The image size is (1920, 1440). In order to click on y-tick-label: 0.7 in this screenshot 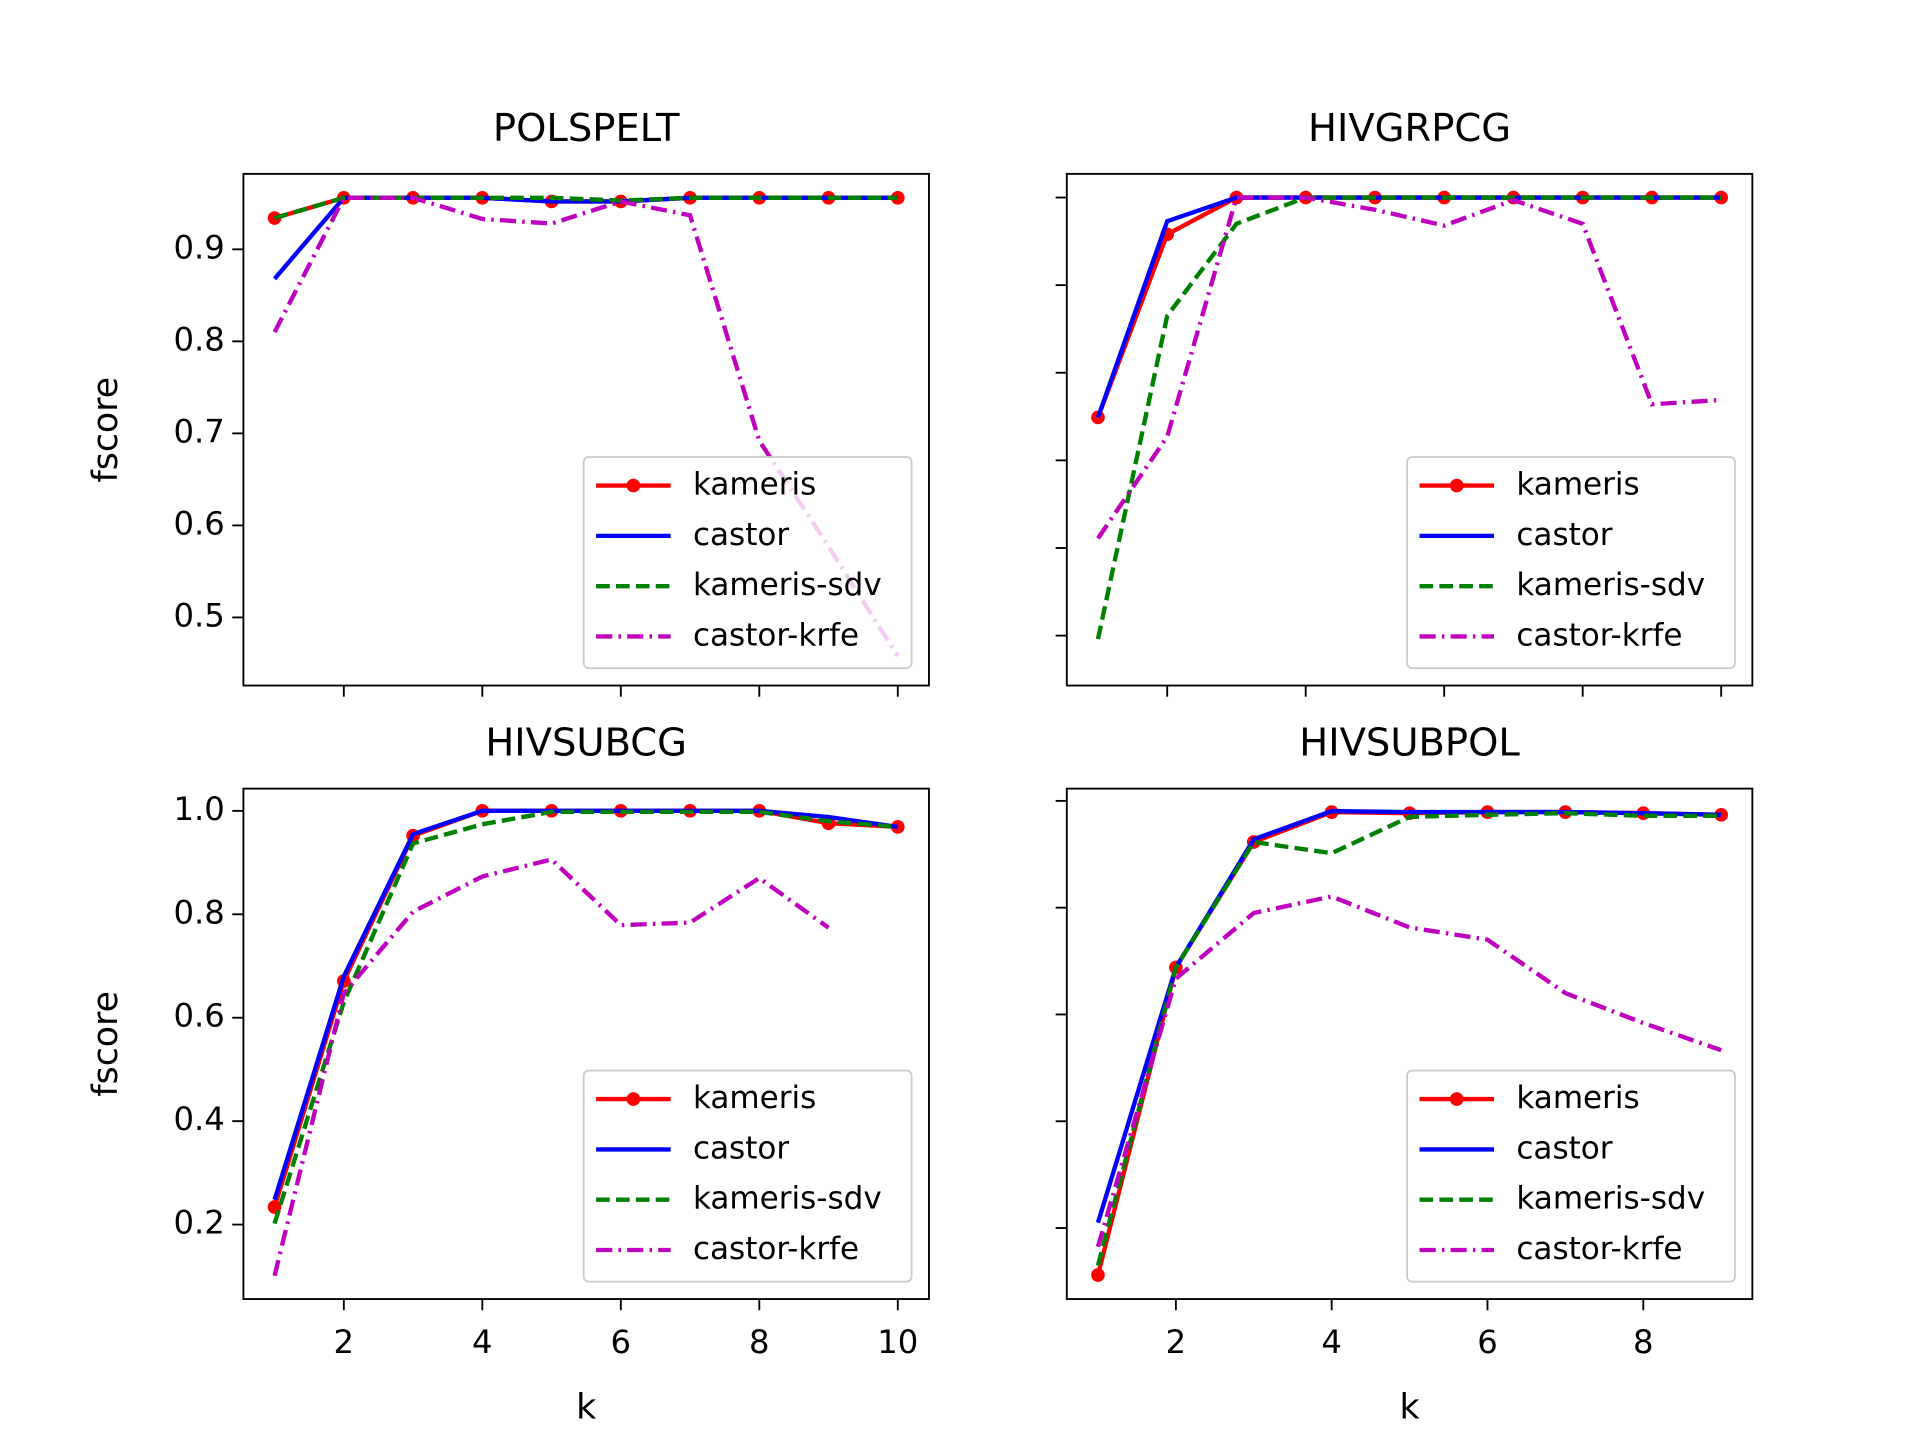, I will do `click(198, 431)`.